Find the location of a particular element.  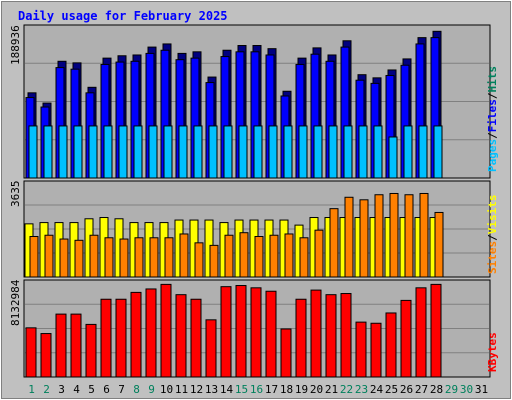

day-label-10: 10 is located at coordinates (166, 389).